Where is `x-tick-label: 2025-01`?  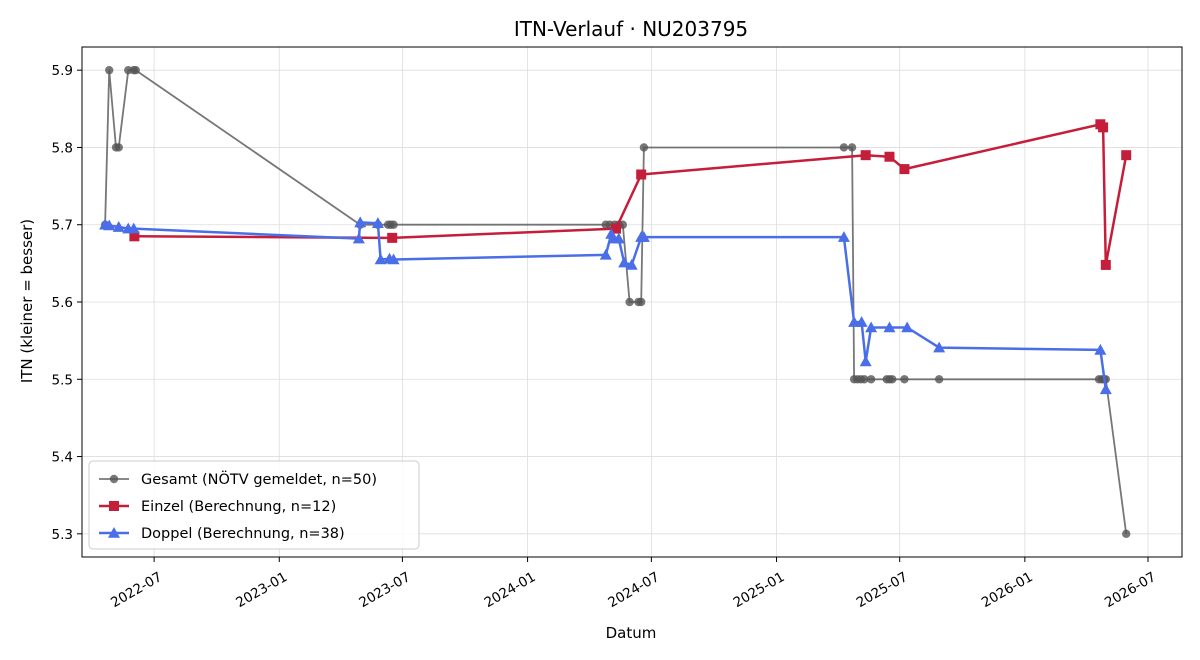
x-tick-label: 2025-01 is located at coordinates (759, 590).